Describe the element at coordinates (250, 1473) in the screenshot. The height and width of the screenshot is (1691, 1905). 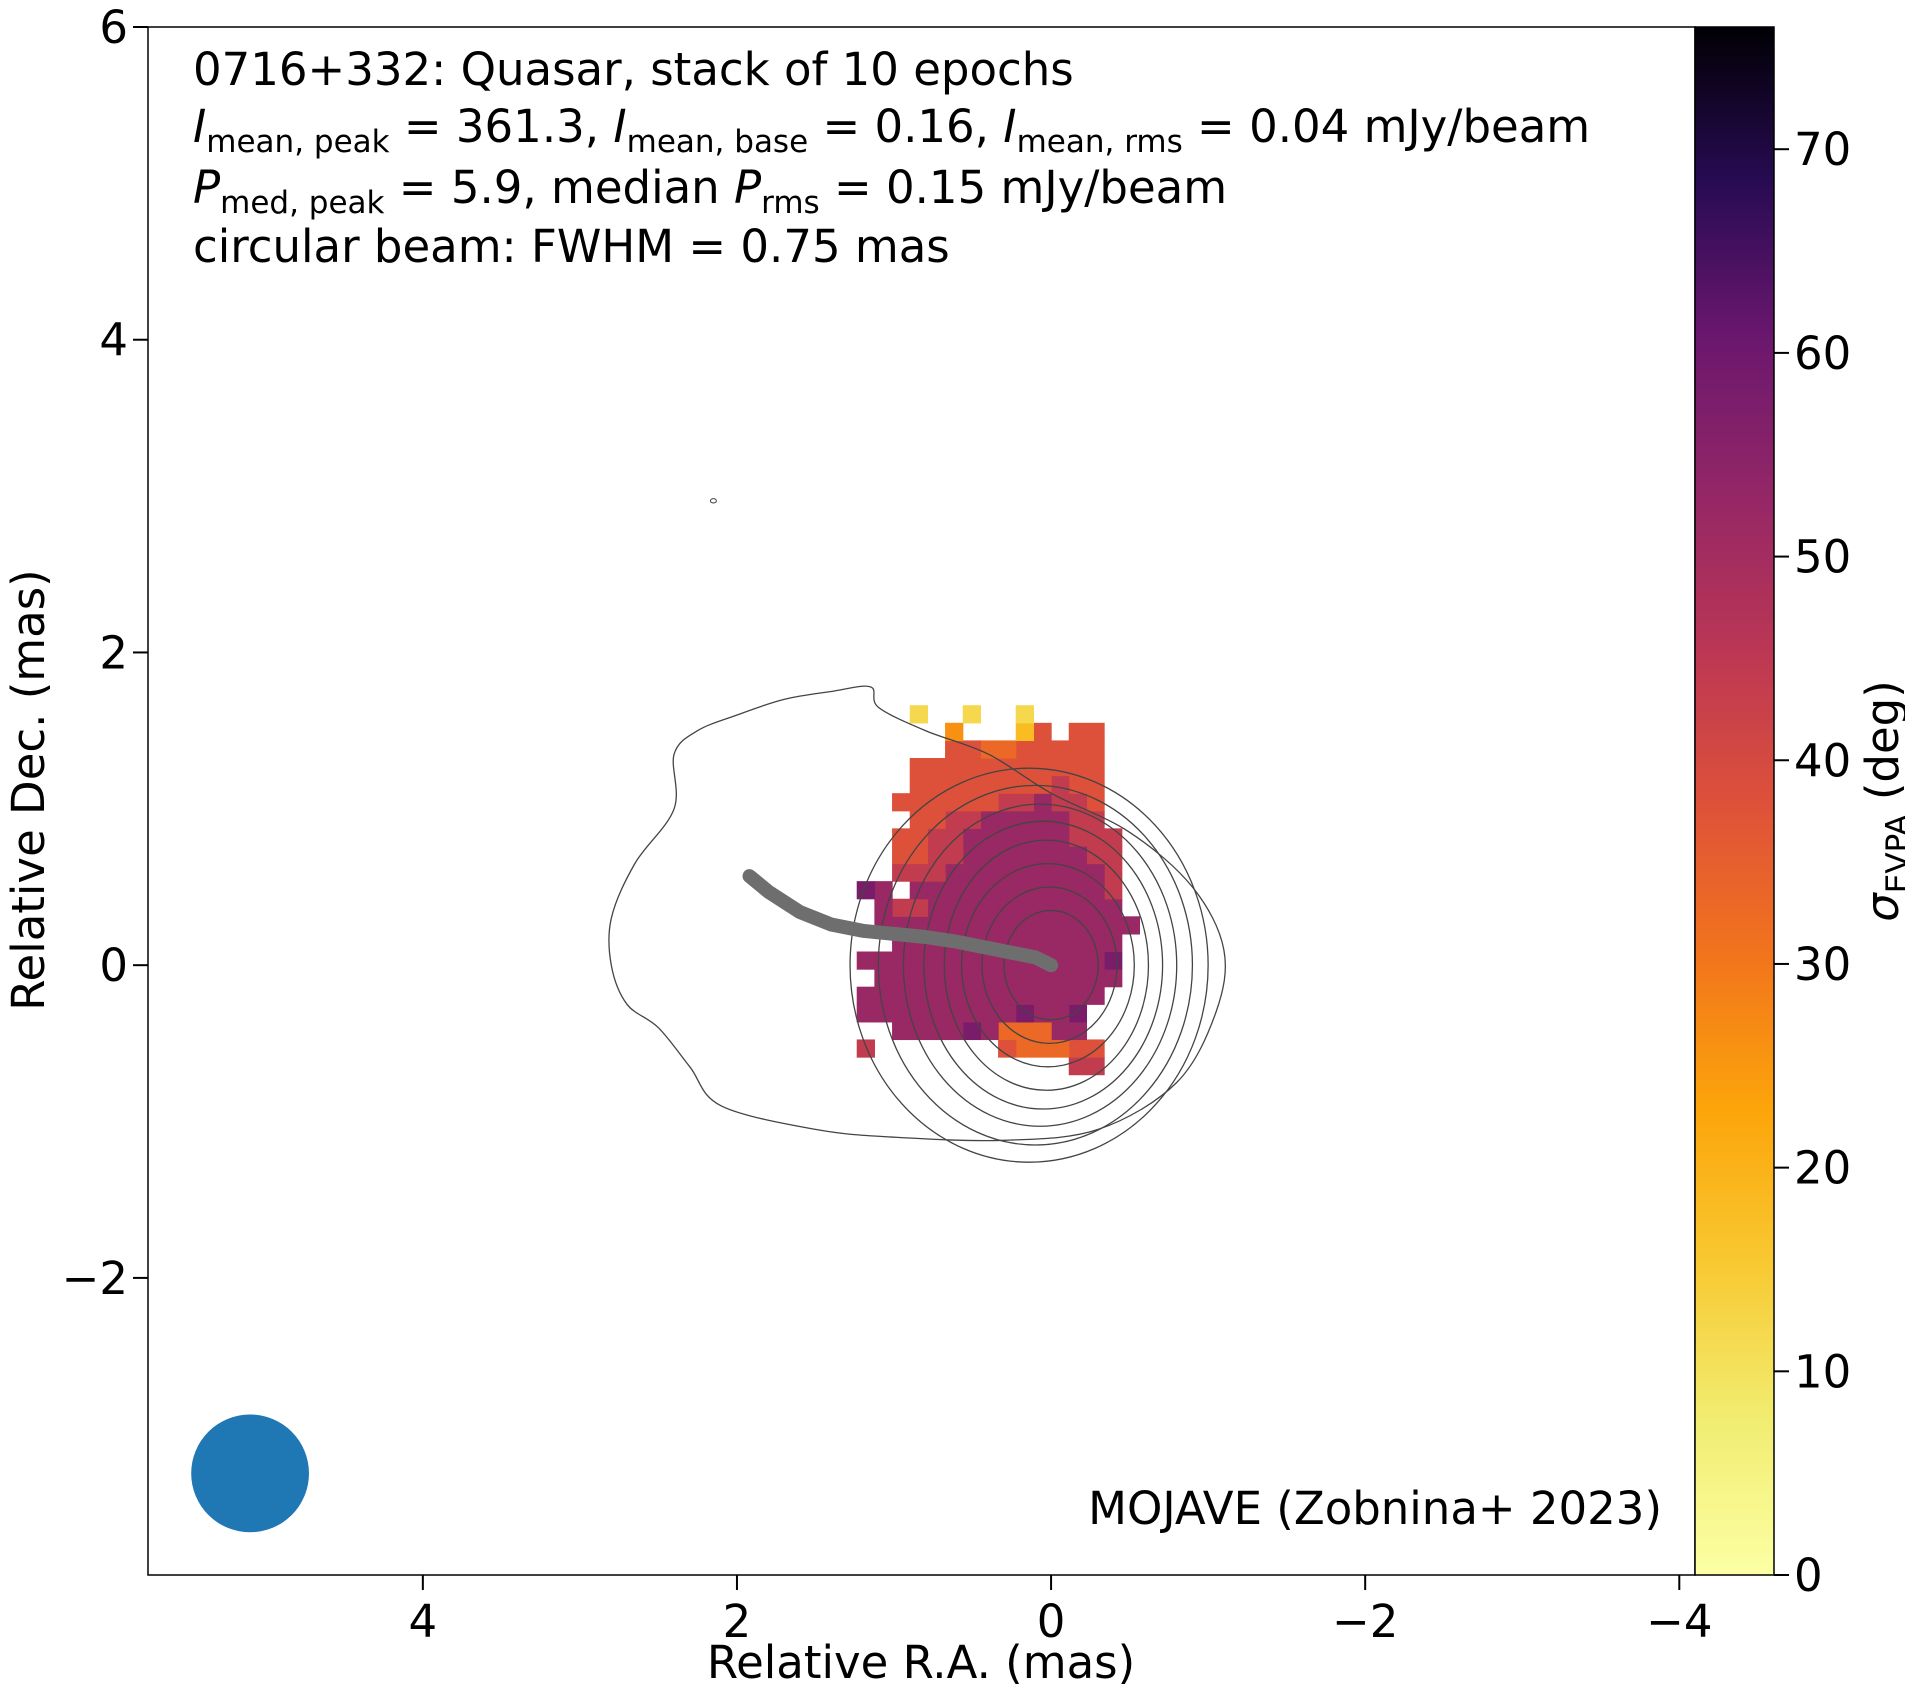
I see `beam-marker` at that location.